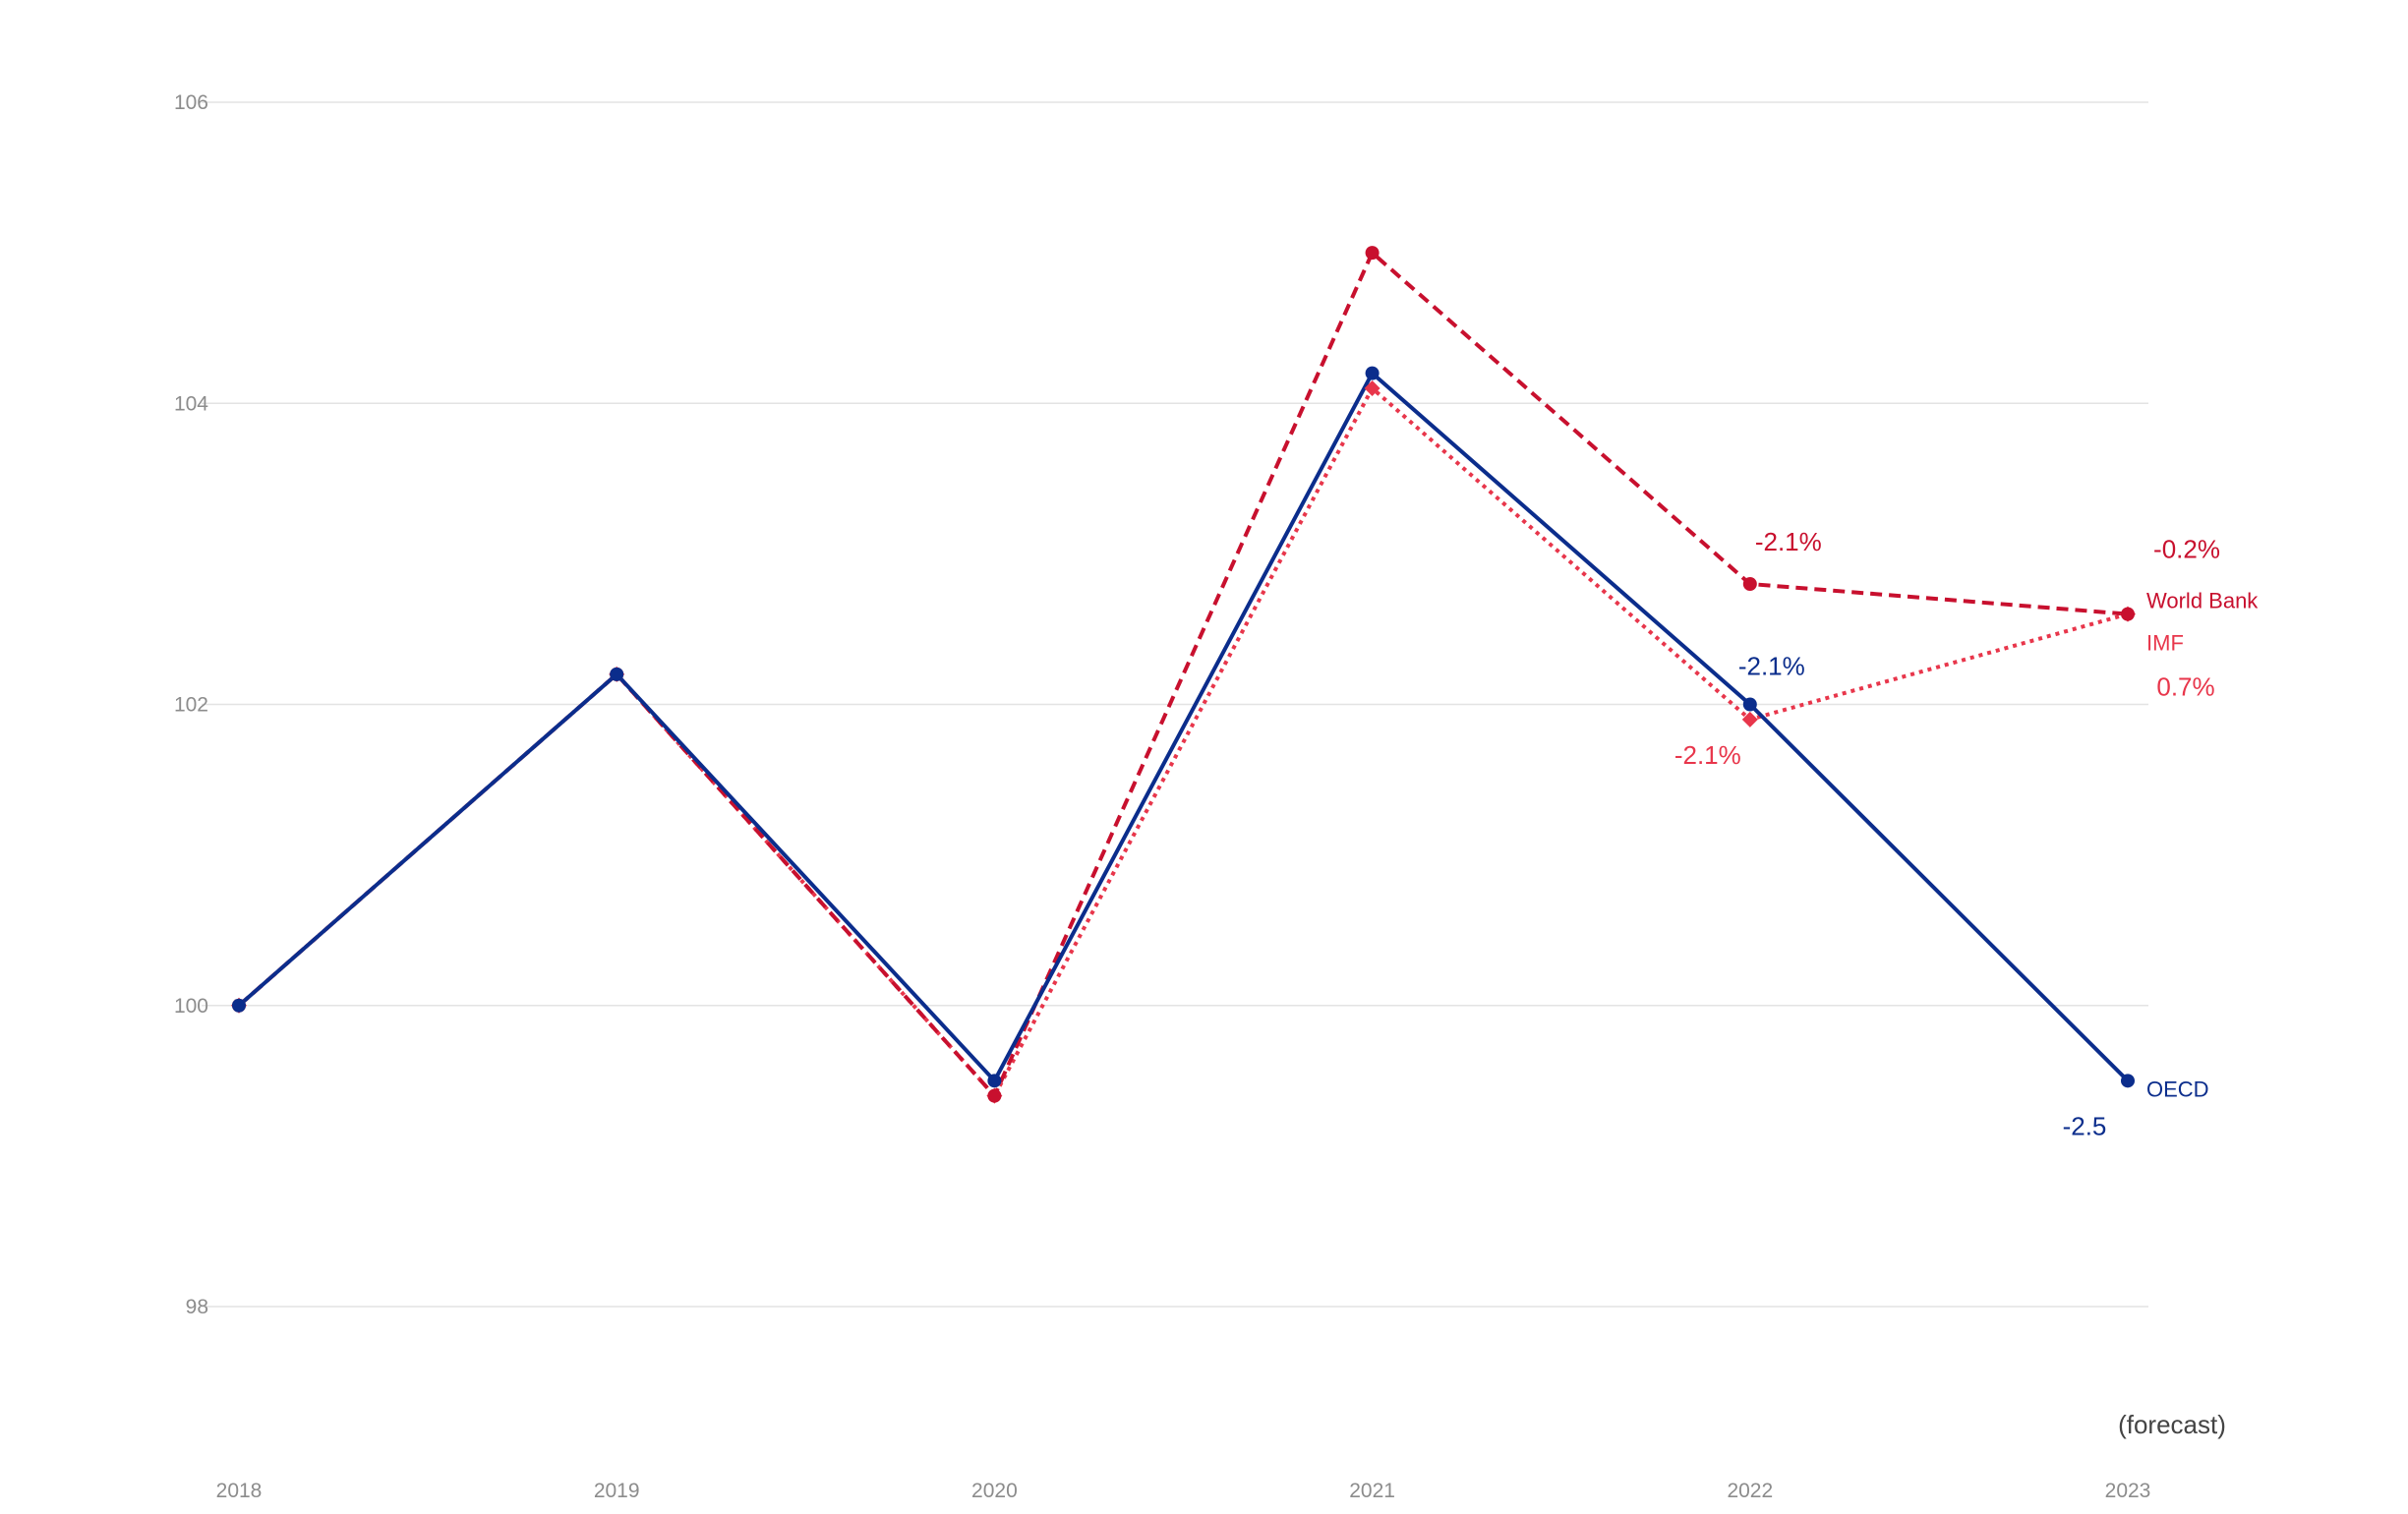  What do you see at coordinates (191, 404) in the screenshot?
I see `y-tick-label: 104` at bounding box center [191, 404].